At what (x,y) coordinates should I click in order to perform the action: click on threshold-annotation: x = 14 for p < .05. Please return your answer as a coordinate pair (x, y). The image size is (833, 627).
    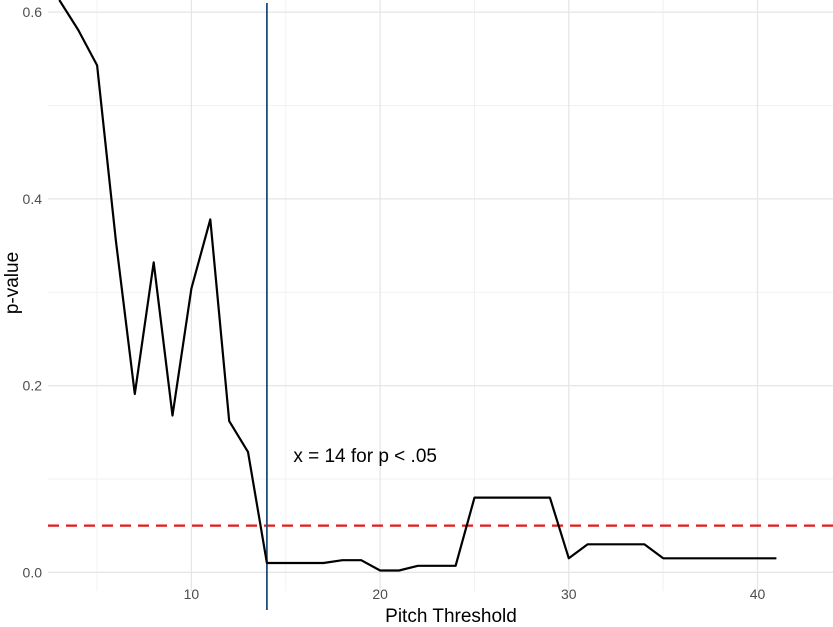
    Looking at the image, I should click on (365, 456).